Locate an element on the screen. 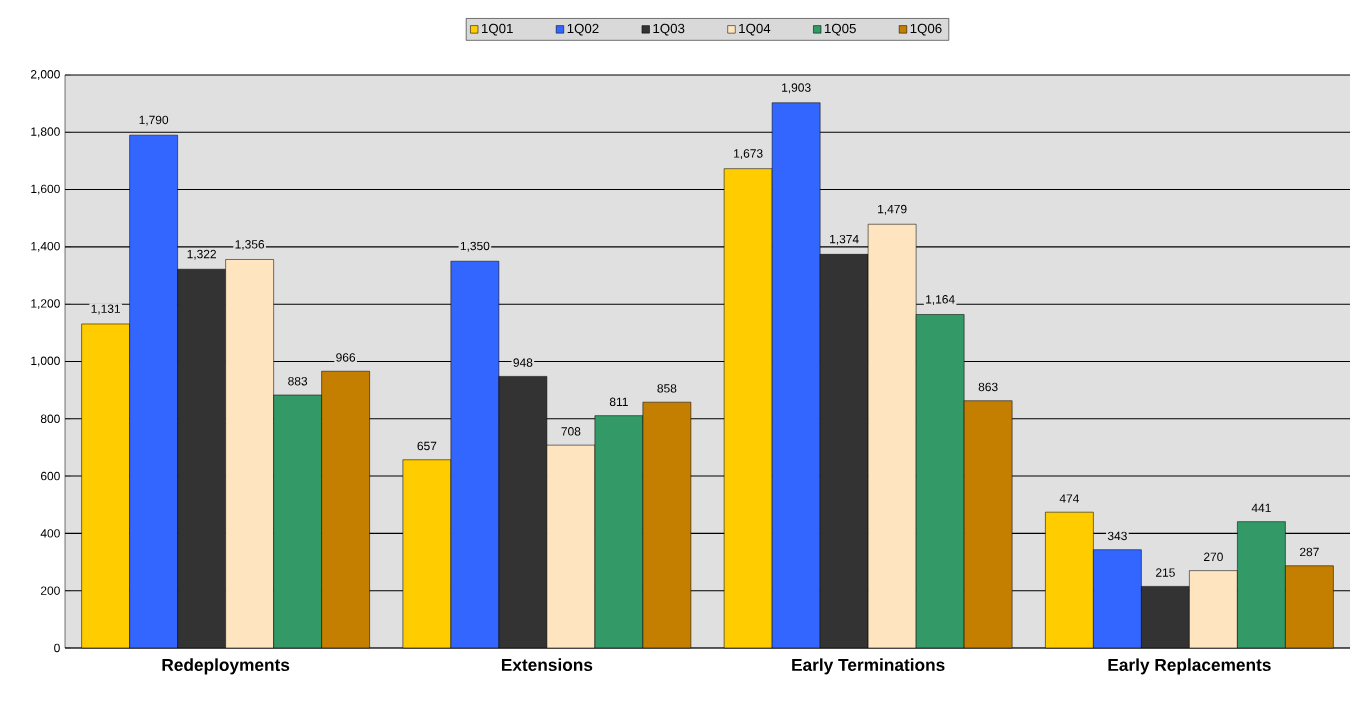 Image resolution: width=1354 pixels, height=701 pixels. data-label: 1,350 is located at coordinates (475, 246).